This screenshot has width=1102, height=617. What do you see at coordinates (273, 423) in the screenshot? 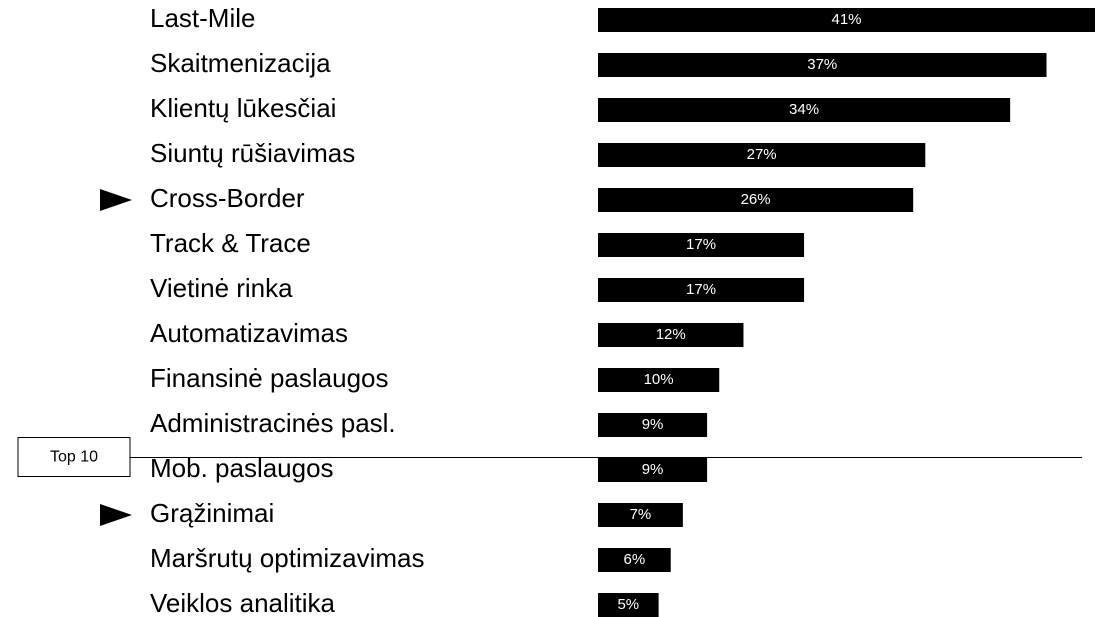
I see `category-label: Administracinės pasl.` at bounding box center [273, 423].